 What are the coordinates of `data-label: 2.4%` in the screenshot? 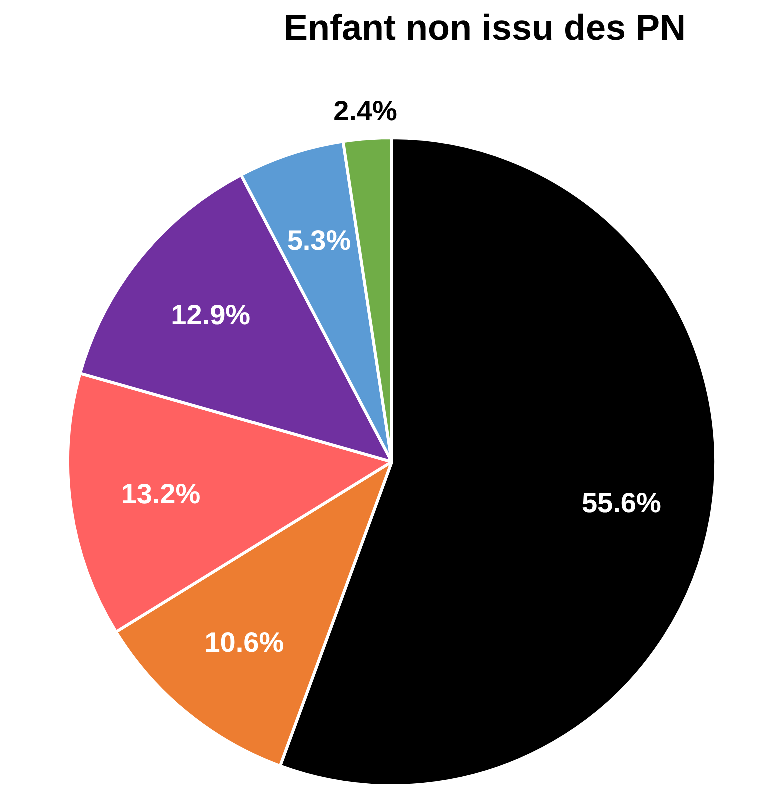 It's located at (366, 111).